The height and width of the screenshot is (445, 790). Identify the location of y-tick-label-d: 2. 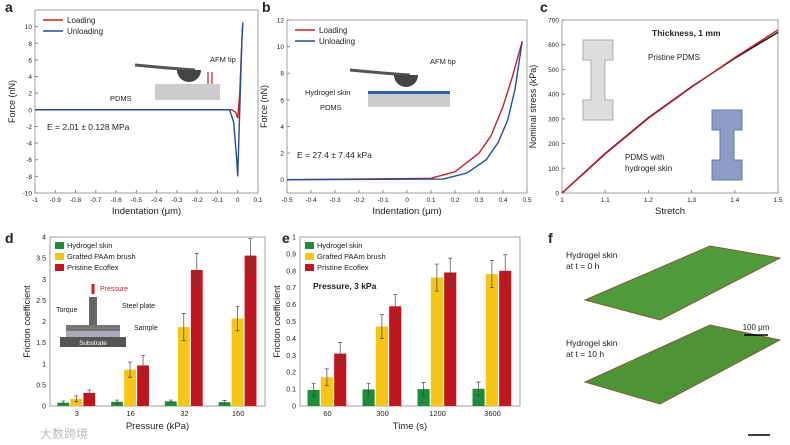
(44, 322).